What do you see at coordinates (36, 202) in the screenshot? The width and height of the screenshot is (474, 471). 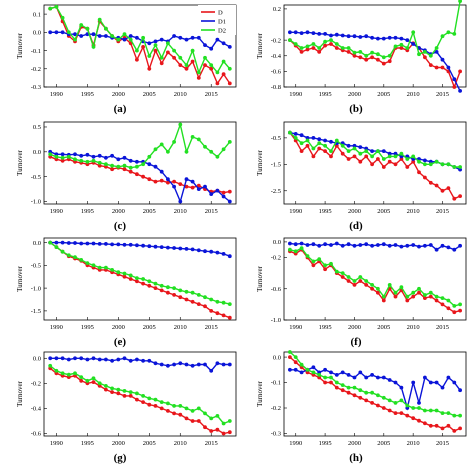 I see `y-tick-label: -1.0` at bounding box center [36, 202].